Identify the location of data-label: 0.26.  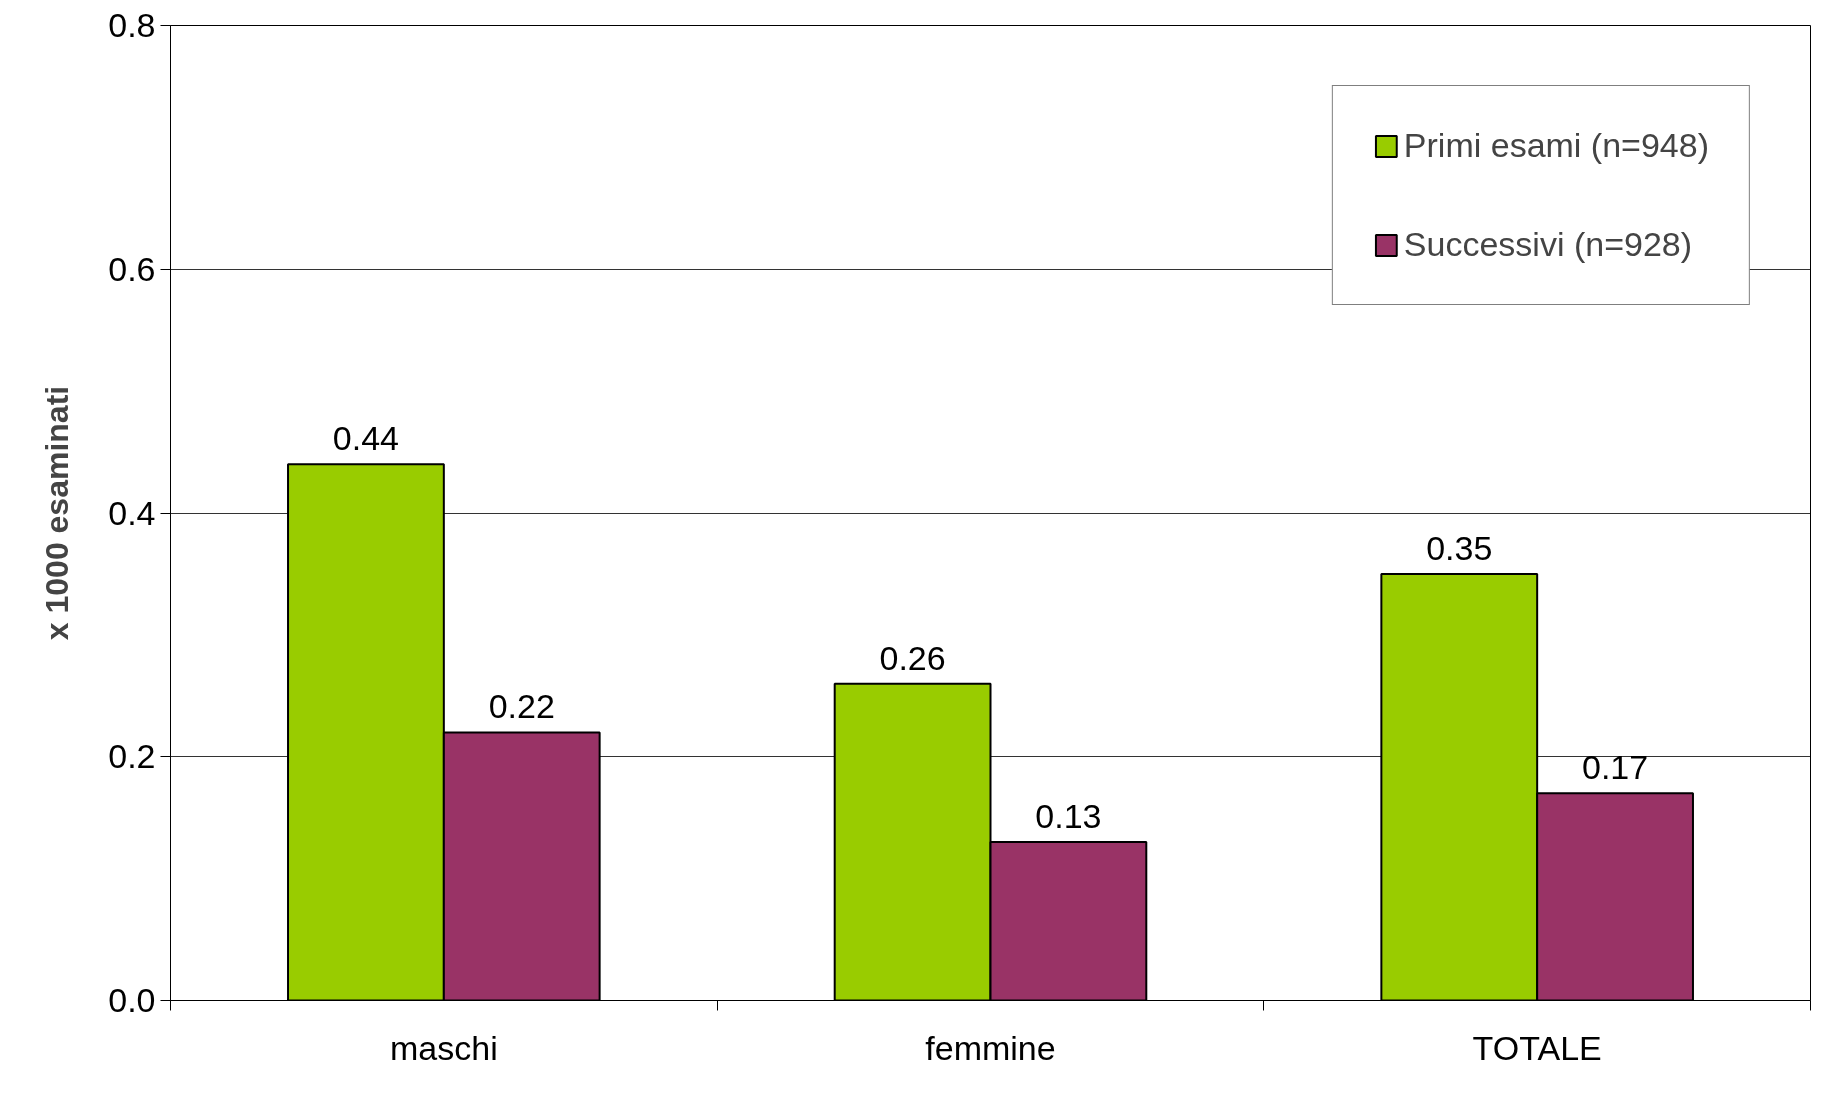
(912, 657).